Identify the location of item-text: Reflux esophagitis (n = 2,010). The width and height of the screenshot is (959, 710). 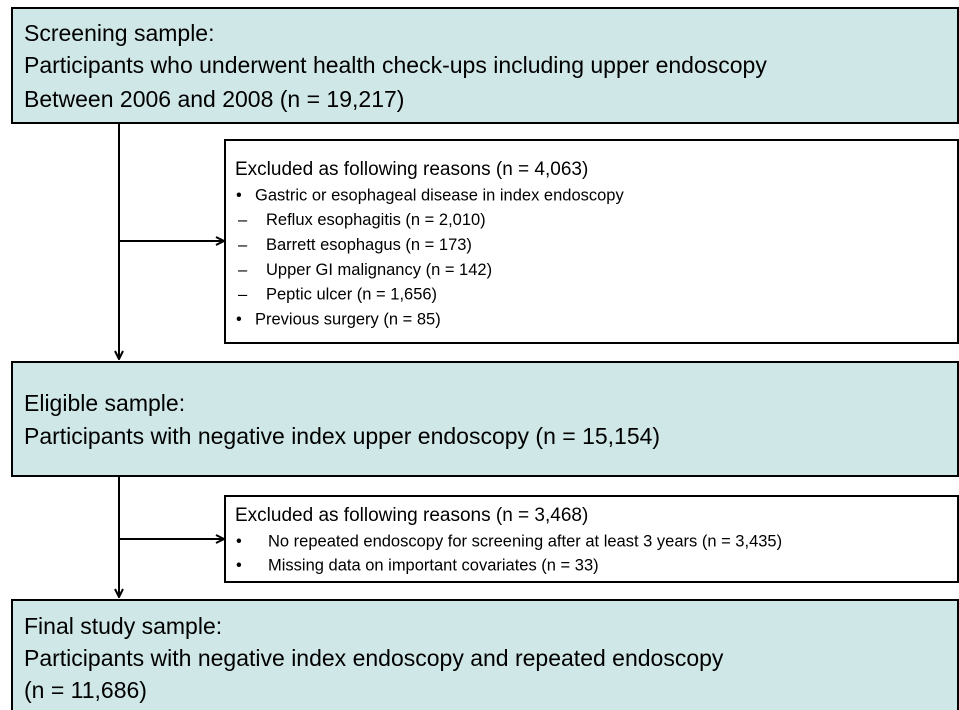
(376, 220).